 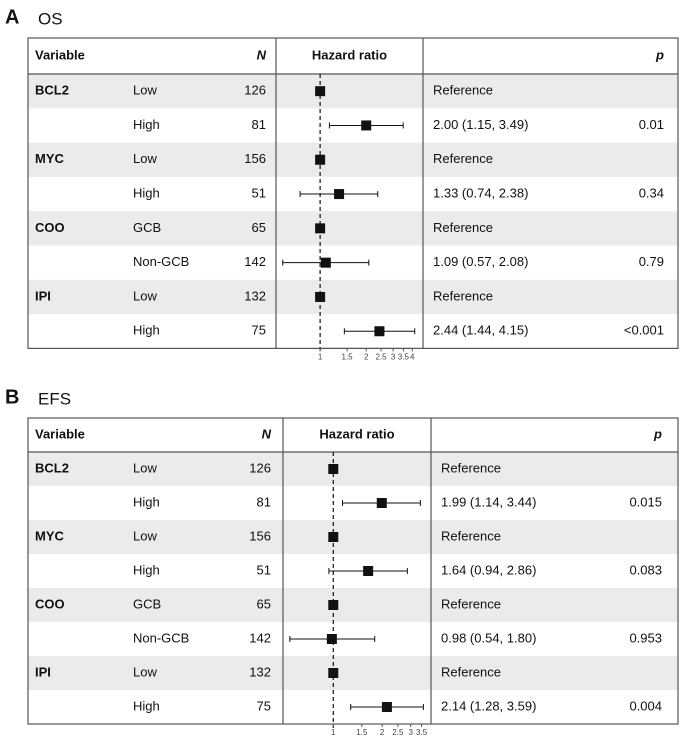 What do you see at coordinates (262, 54) in the screenshot?
I see `header-n: N` at bounding box center [262, 54].